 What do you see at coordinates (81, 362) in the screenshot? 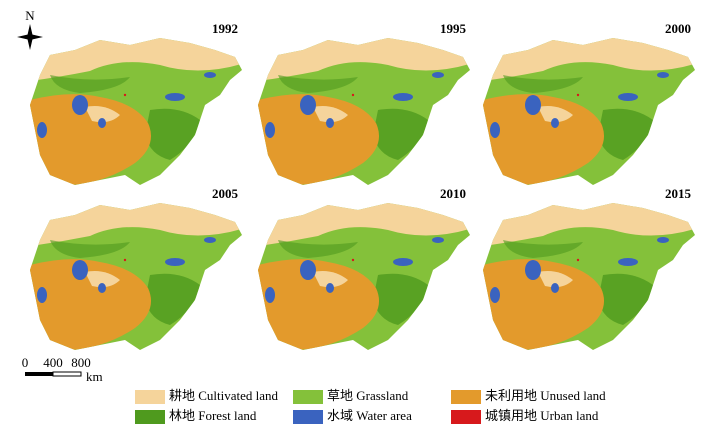
I see `scale-tick-label: 800` at bounding box center [81, 362].